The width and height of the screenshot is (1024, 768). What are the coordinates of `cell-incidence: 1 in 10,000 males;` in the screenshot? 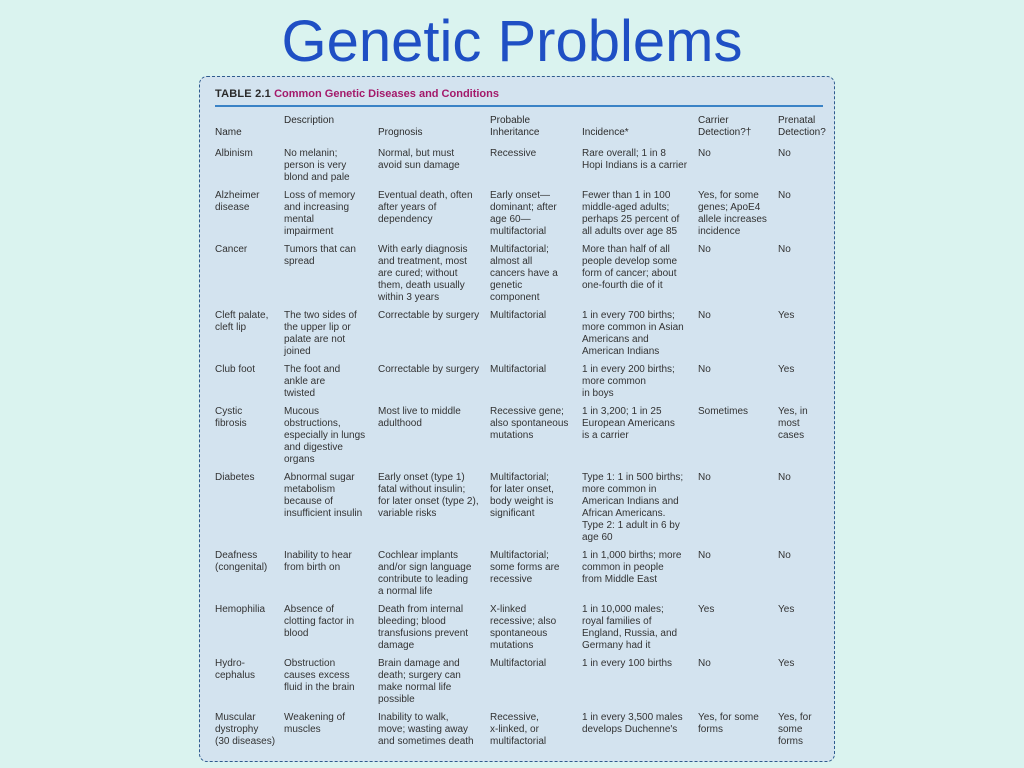 It's located at (623, 609).